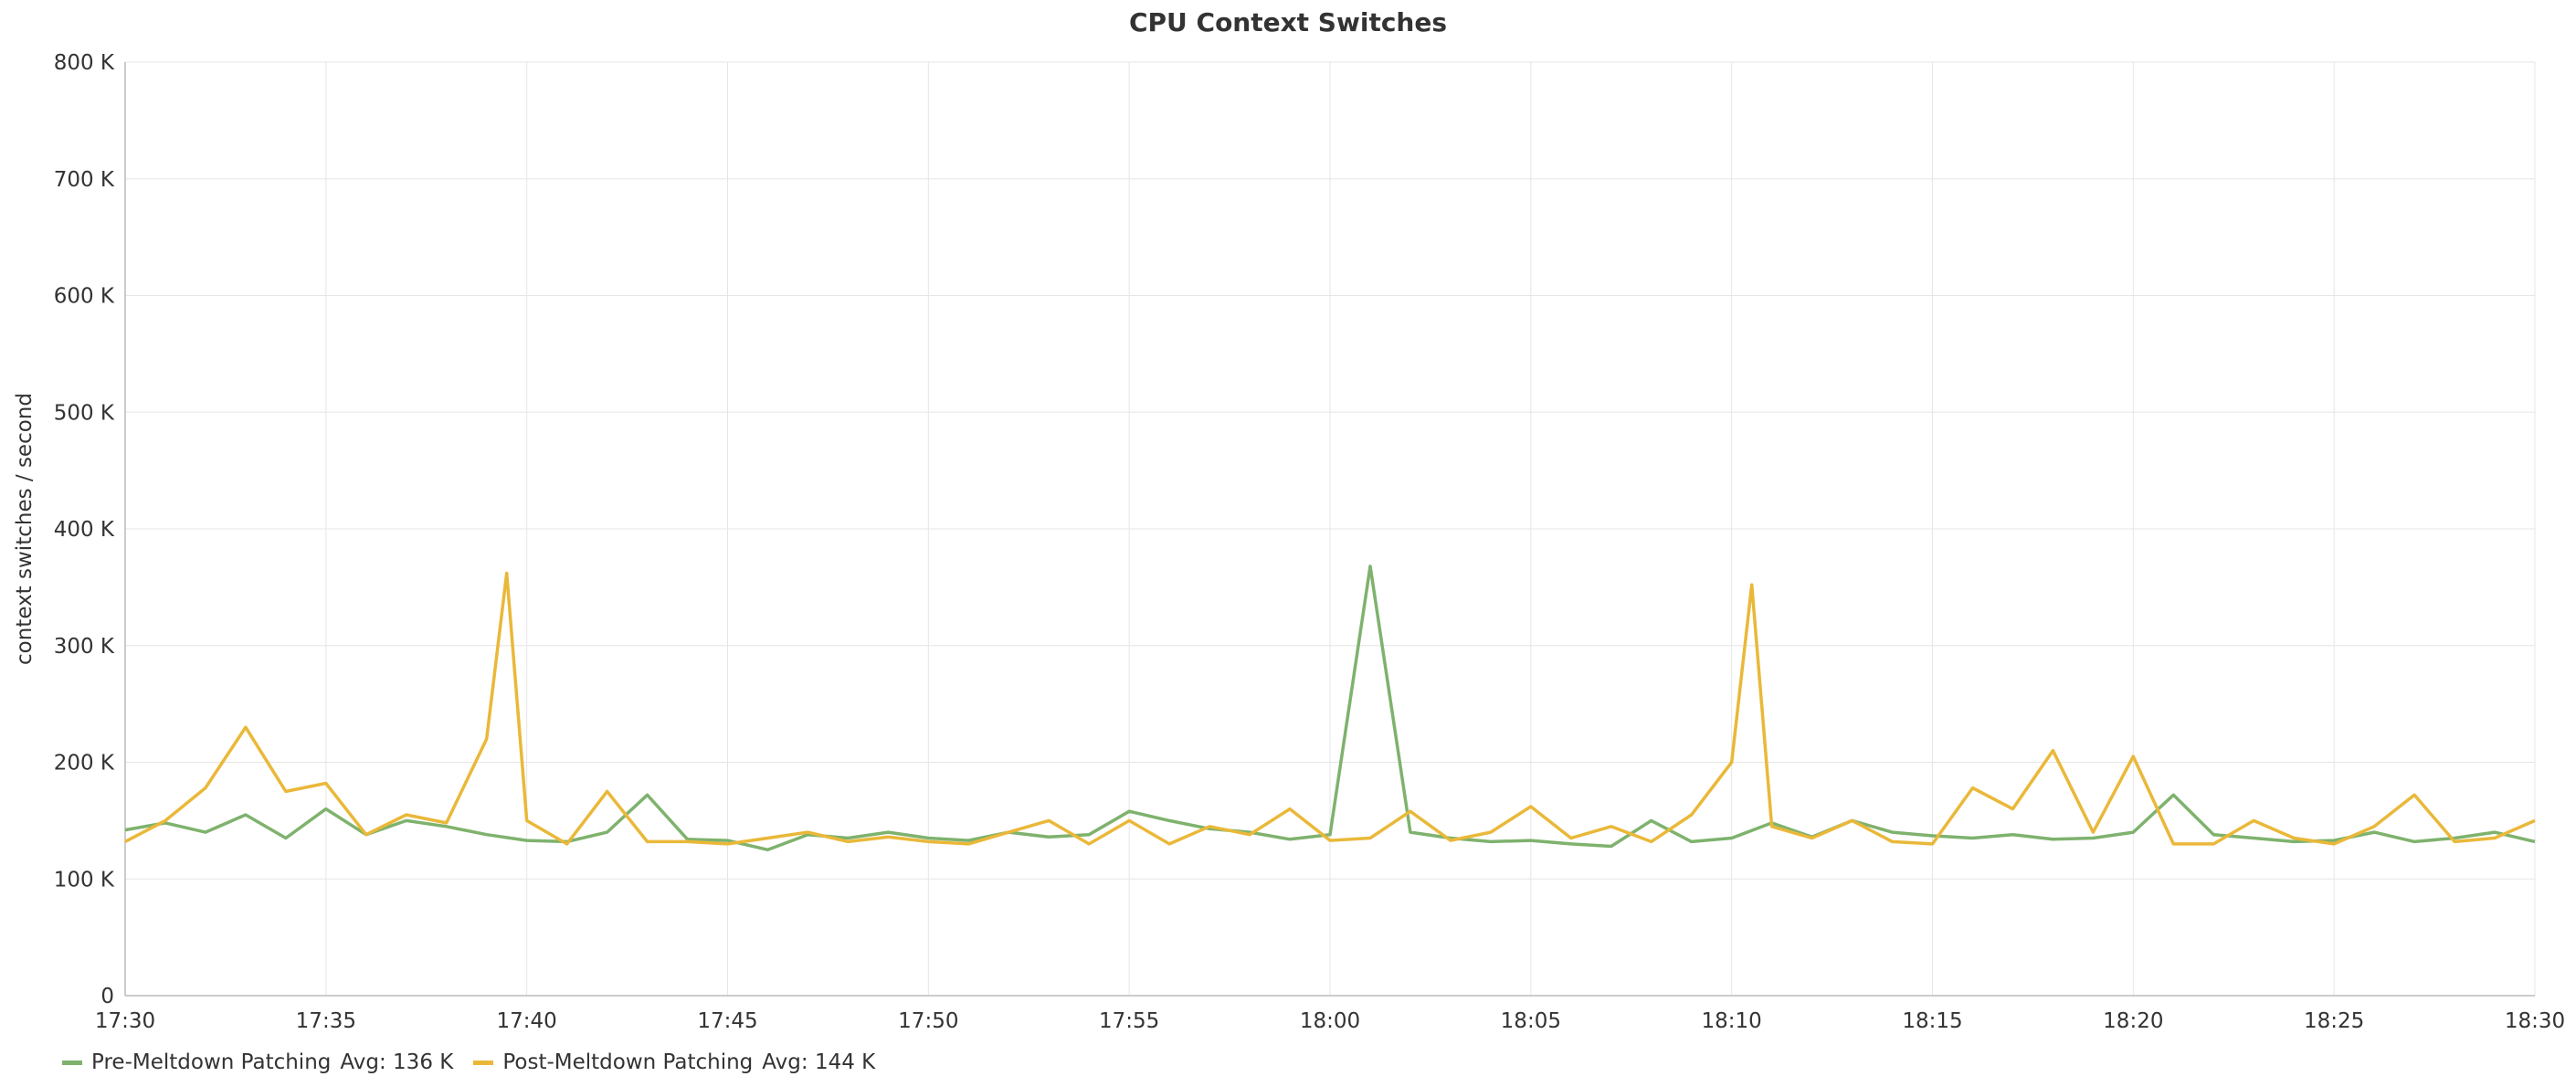  Describe the element at coordinates (84, 647) in the screenshot. I see `y-tick-label: 300 K` at that location.